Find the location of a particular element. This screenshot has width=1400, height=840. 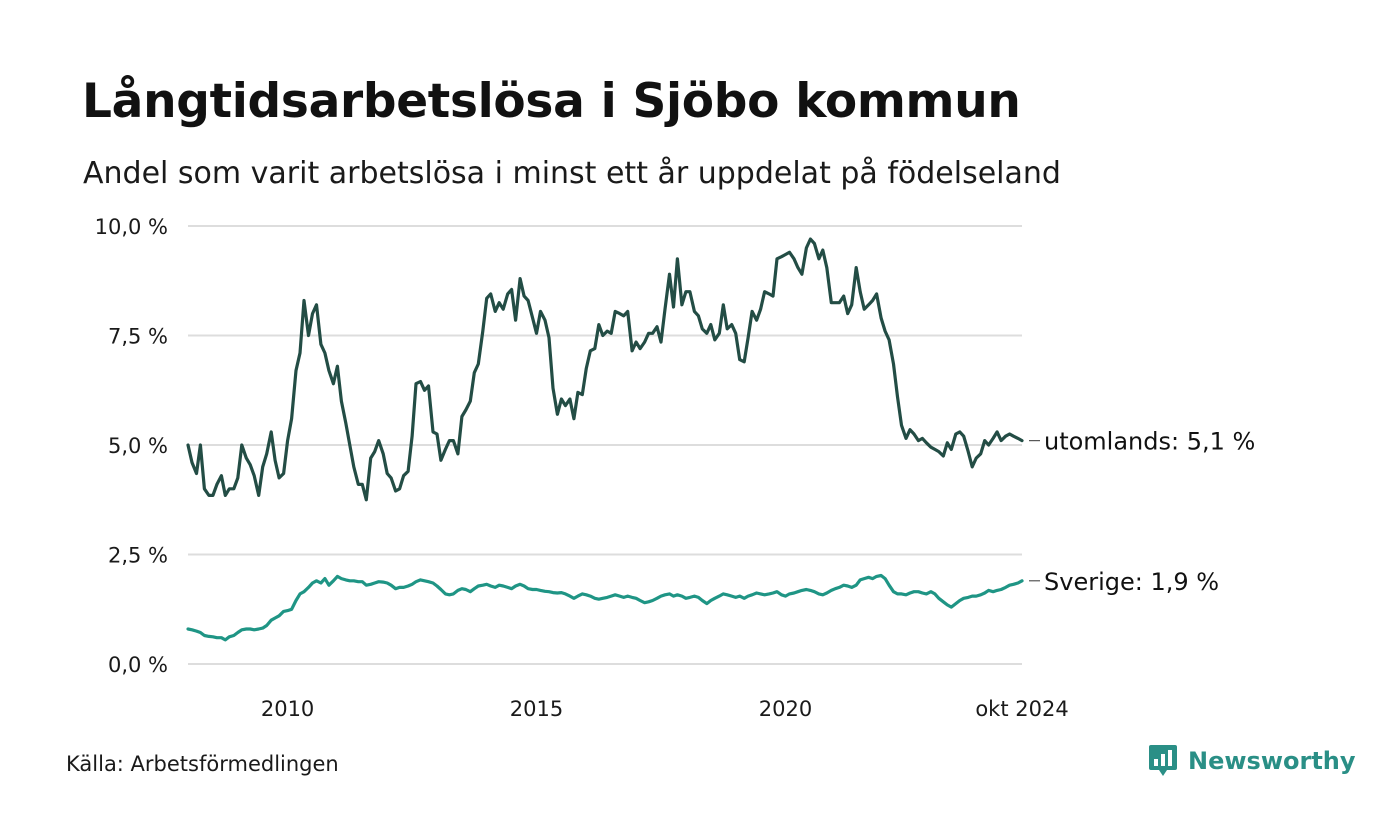

y-axis-ticks: 0,0 % 2,5 % 5,0 % 7,5 % 10,0 % is located at coordinates (131, 446).